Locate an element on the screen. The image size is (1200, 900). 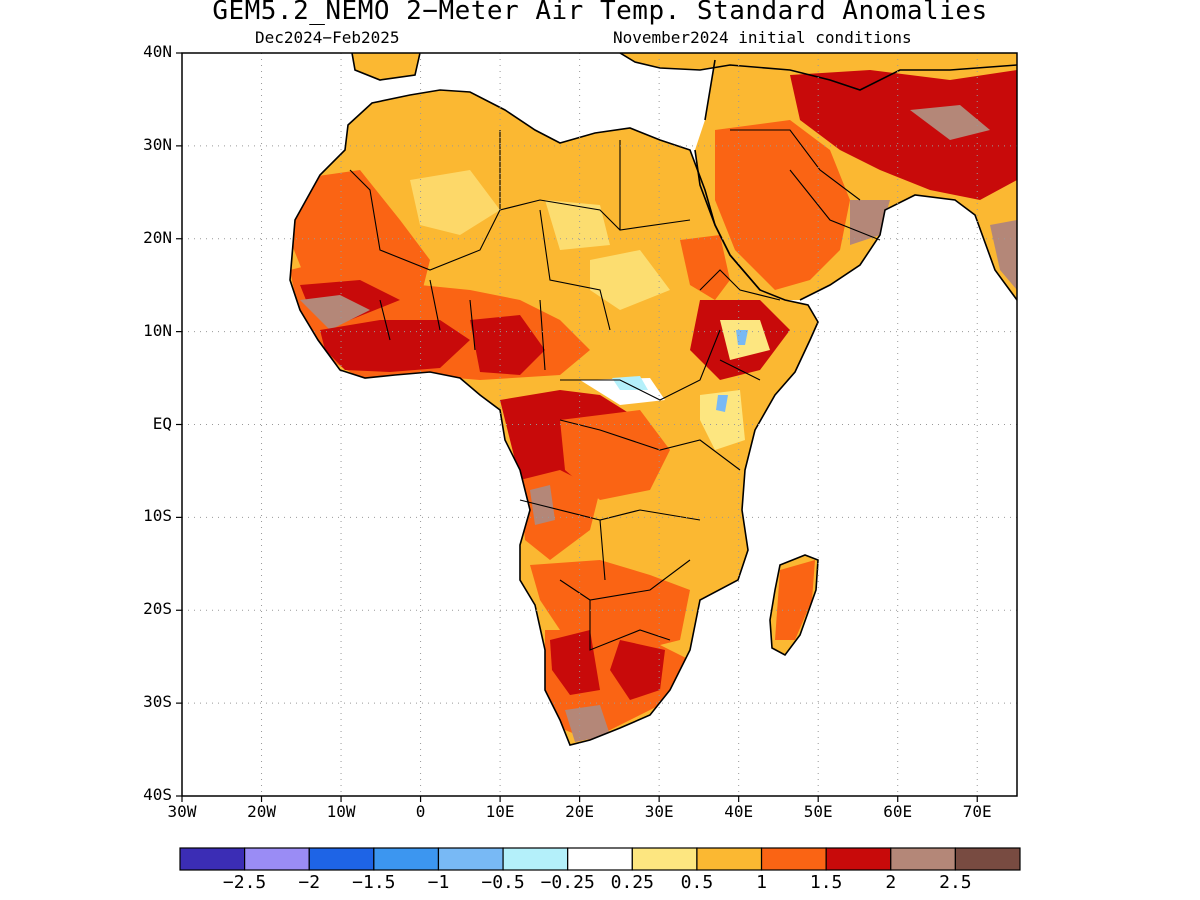
colorbar-label: 2.5 is located at coordinates (955, 882).